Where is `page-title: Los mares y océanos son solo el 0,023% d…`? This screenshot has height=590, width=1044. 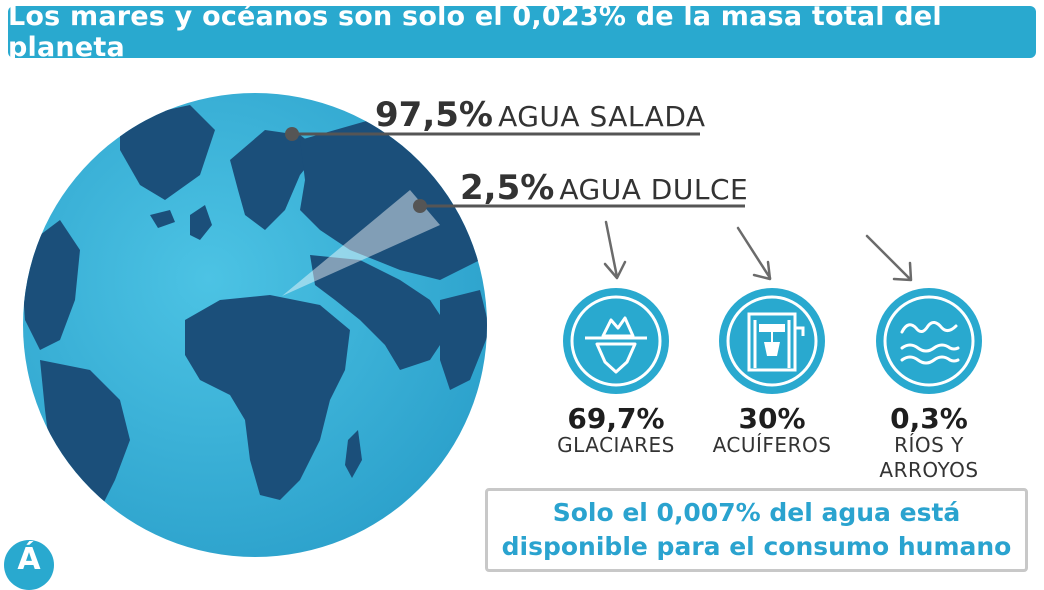 page-title: Los mares y océanos son solo el 0,023% d… is located at coordinates (522, 32).